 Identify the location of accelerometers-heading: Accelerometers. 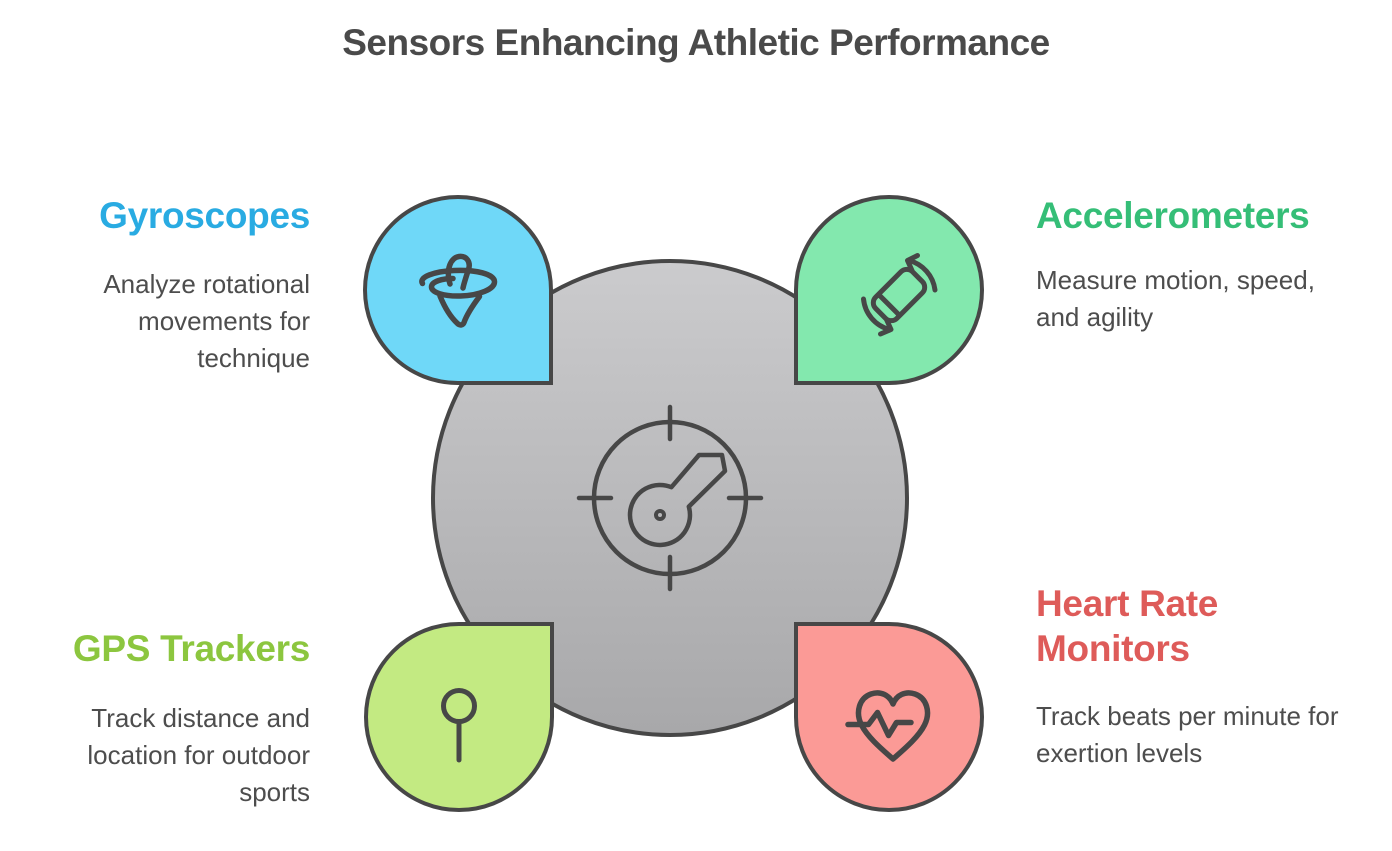
(1173, 215).